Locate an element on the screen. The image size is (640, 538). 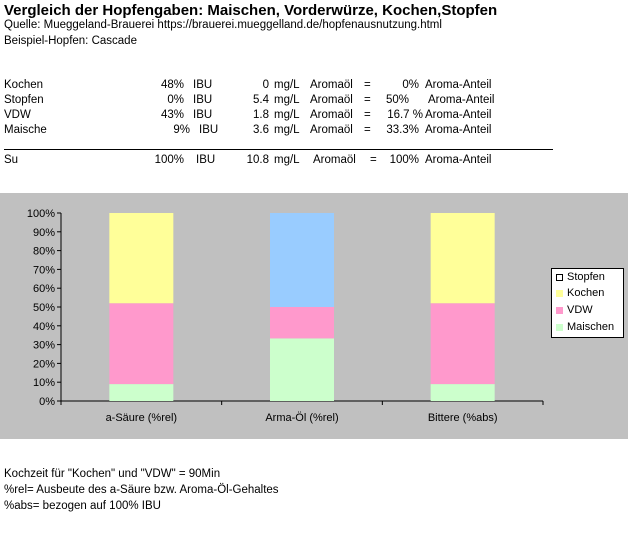
y-tick-label: 0% is located at coordinates (47, 402).